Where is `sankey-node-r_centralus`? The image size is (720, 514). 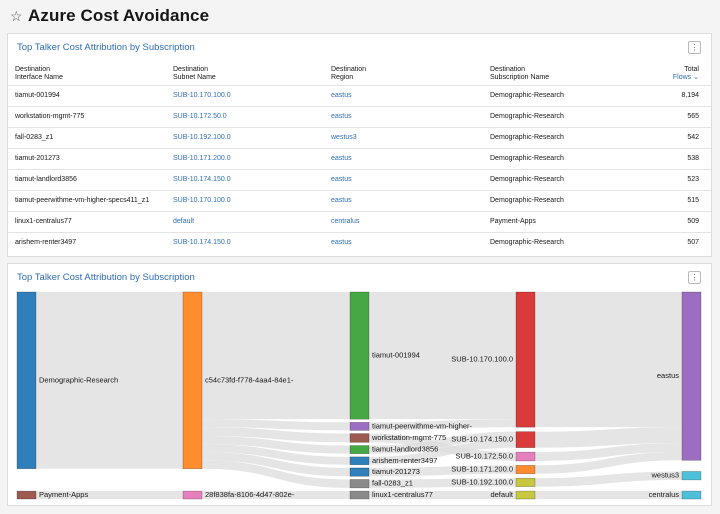 sankey-node-r_centralus is located at coordinates (691, 495).